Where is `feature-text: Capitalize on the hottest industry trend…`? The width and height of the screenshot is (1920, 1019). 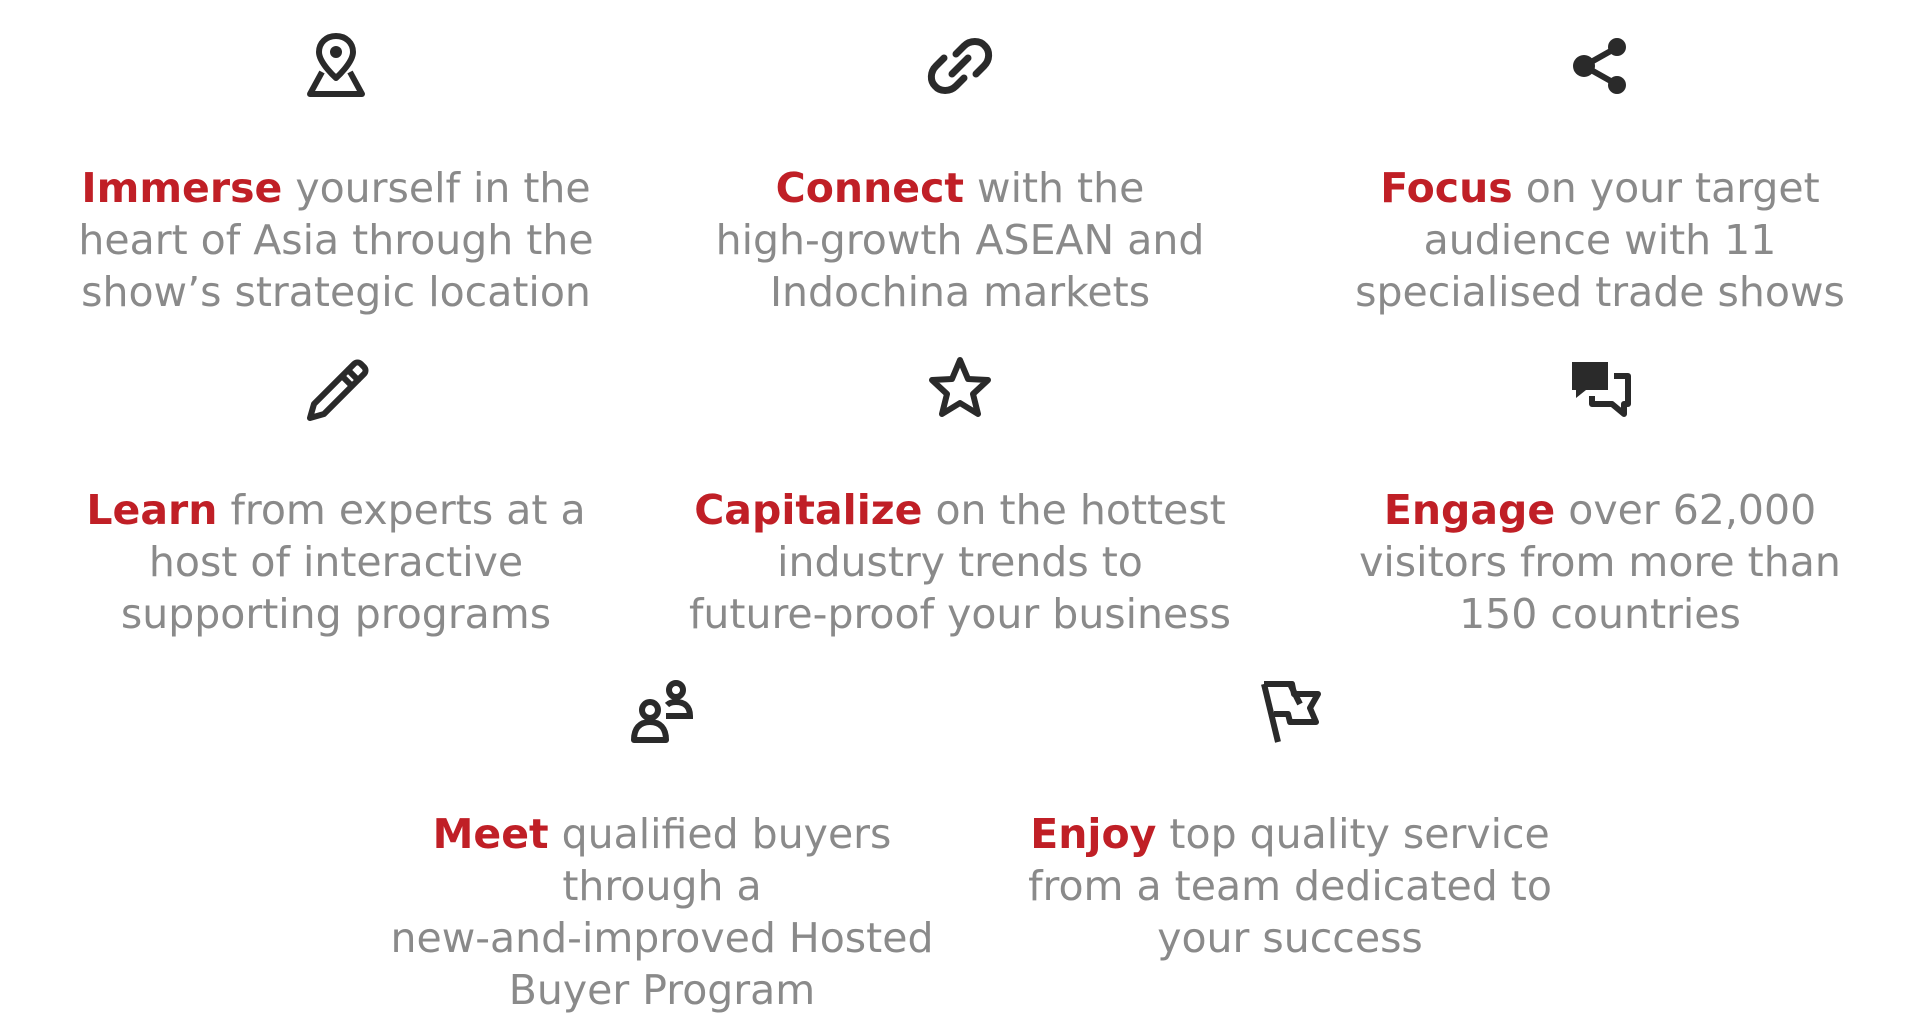
feature-text: Capitalize on the hottest industry trend… is located at coordinates (960, 562).